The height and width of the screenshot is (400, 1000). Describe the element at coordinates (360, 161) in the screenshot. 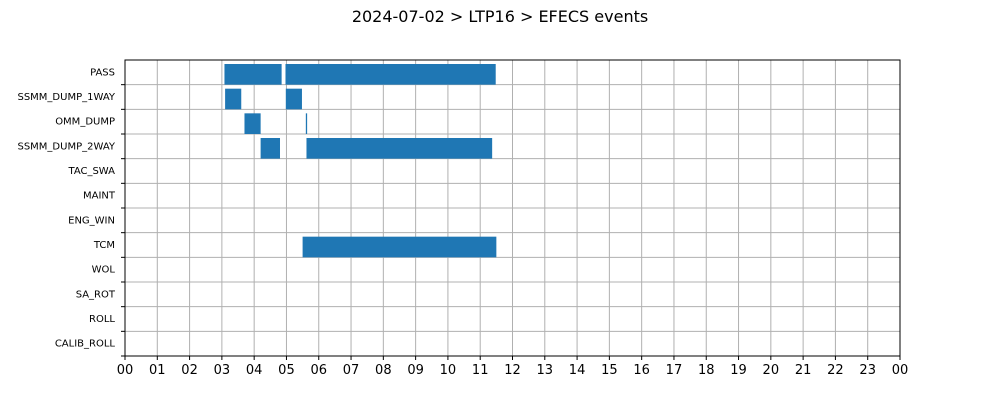

I see `bars-layer` at that location.